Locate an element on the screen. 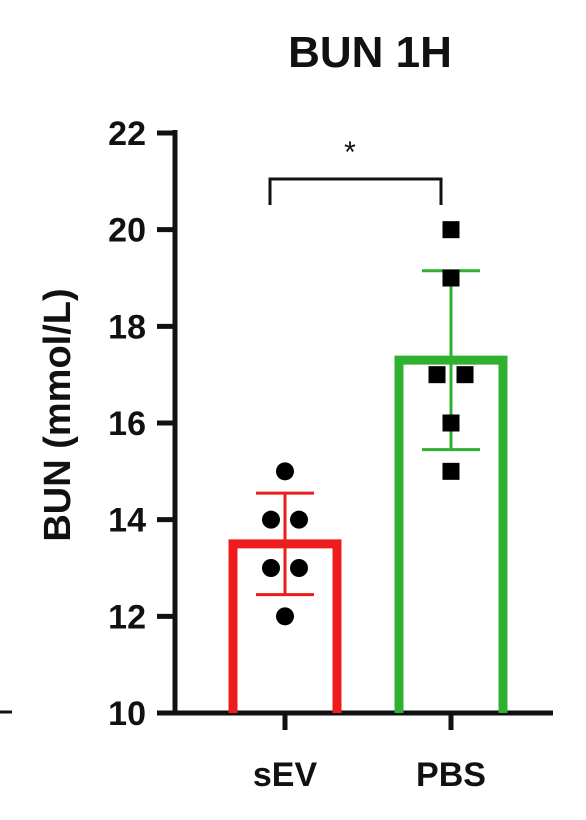 This screenshot has height=820, width=586. y-tick-label: 20 is located at coordinates (127, 231).